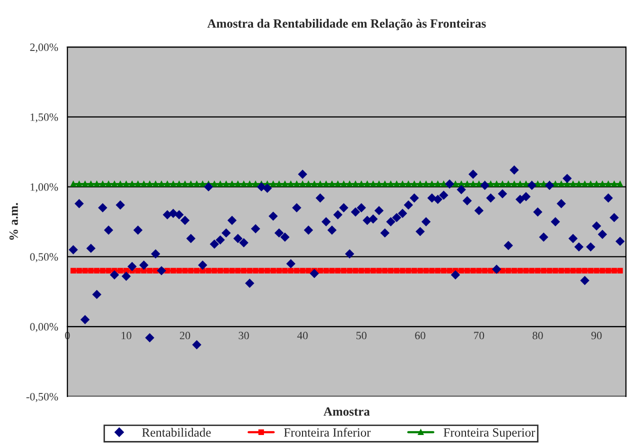  I want to click on y-tick-label: 0,00%, so click(44, 327).